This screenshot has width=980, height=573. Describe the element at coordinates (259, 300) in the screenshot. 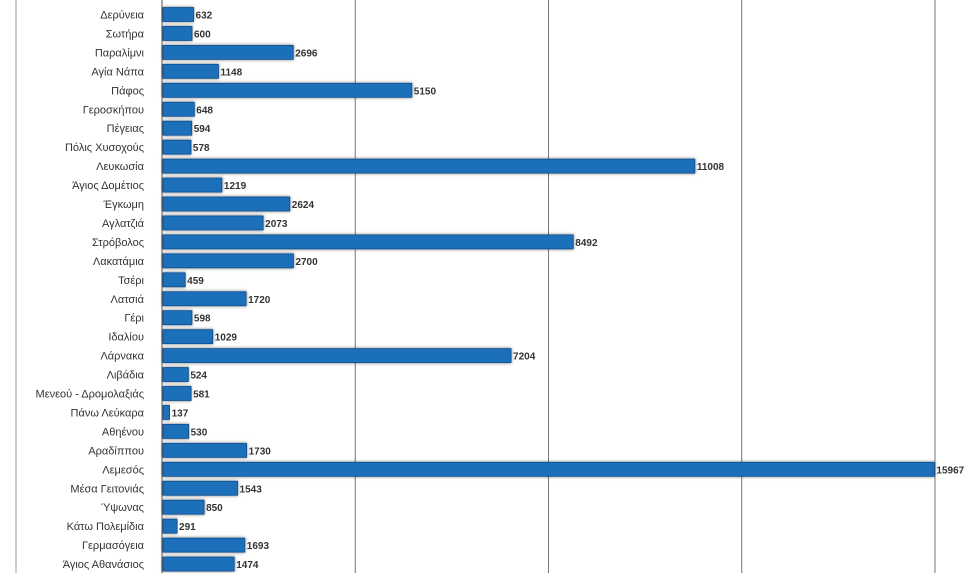

I see `value-label: 1720` at that location.